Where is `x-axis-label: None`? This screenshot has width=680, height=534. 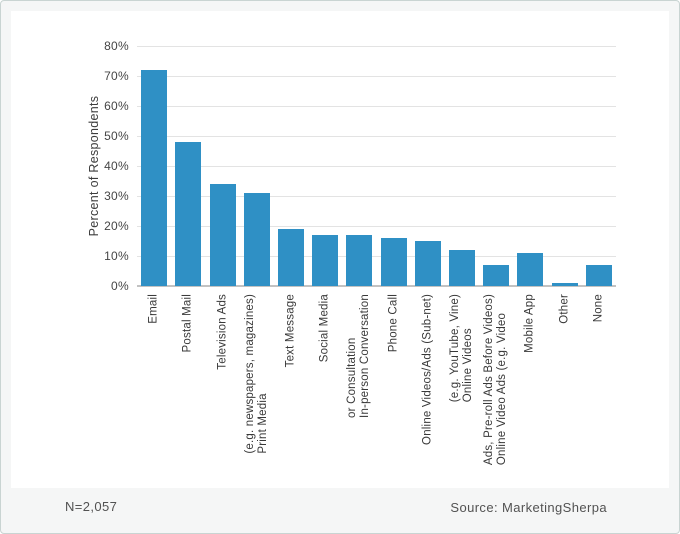
x-axis-label: None is located at coordinates (598, 310).